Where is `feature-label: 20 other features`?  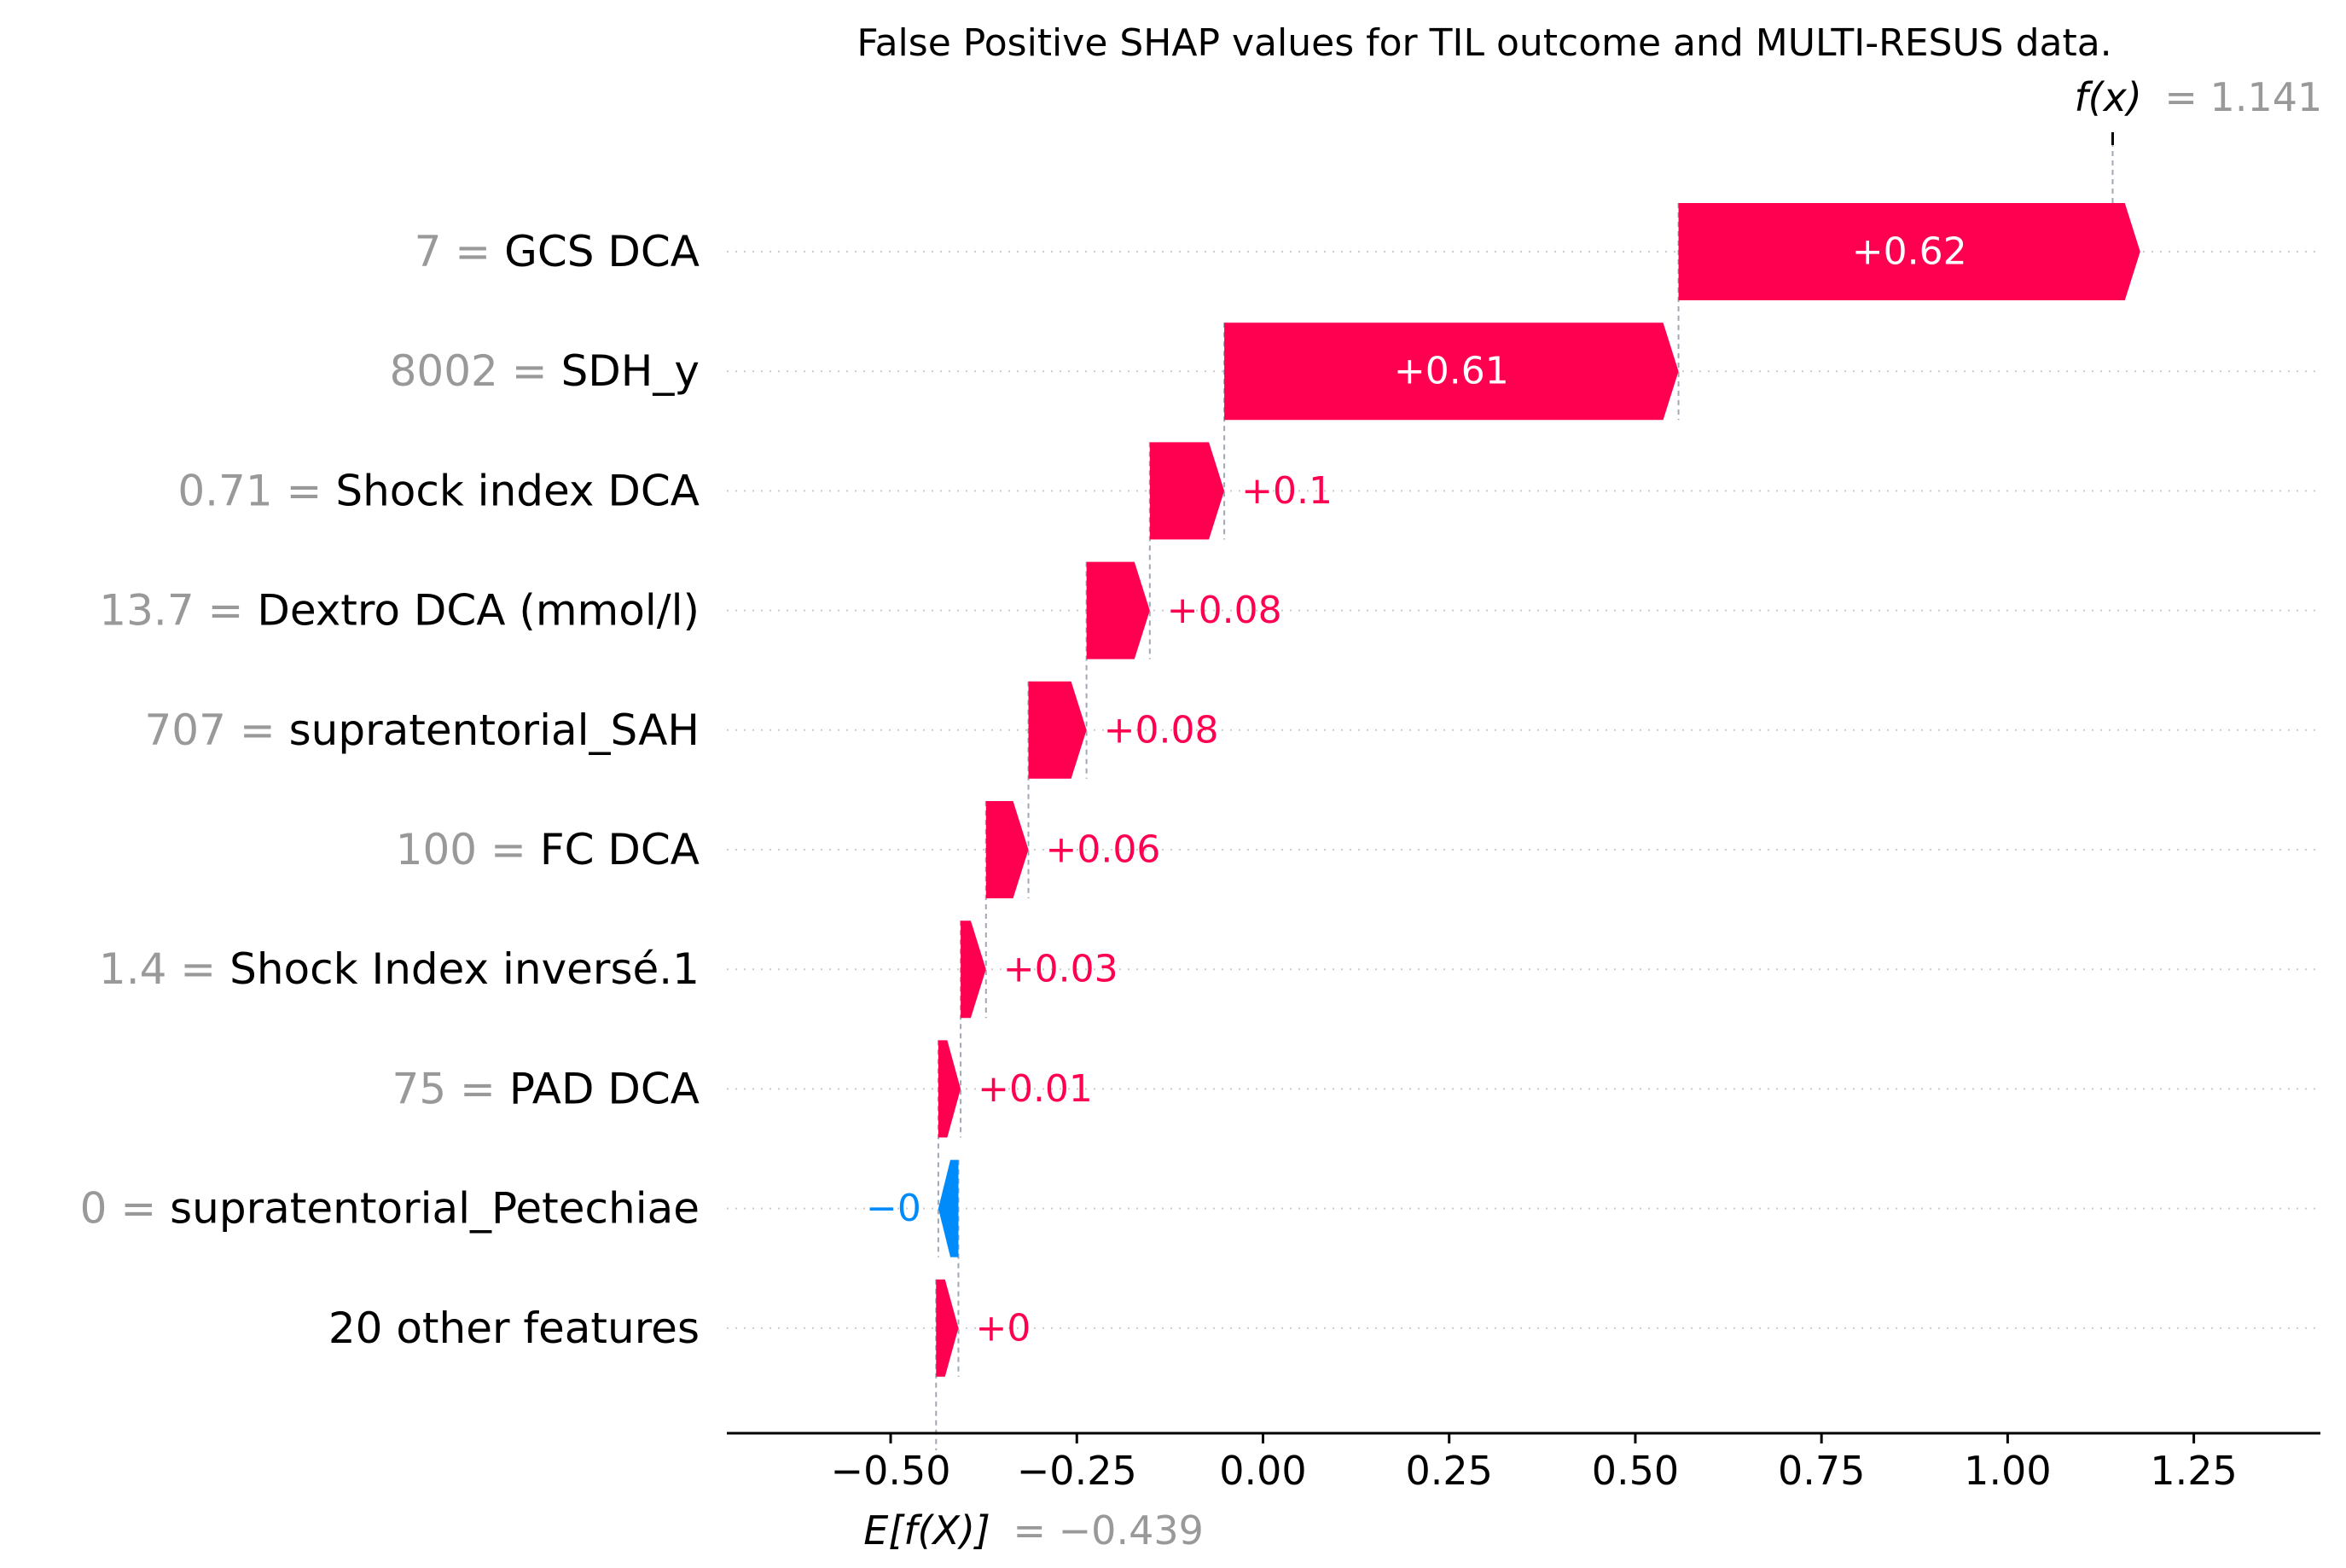
feature-label: 20 other features is located at coordinates (514, 1328).